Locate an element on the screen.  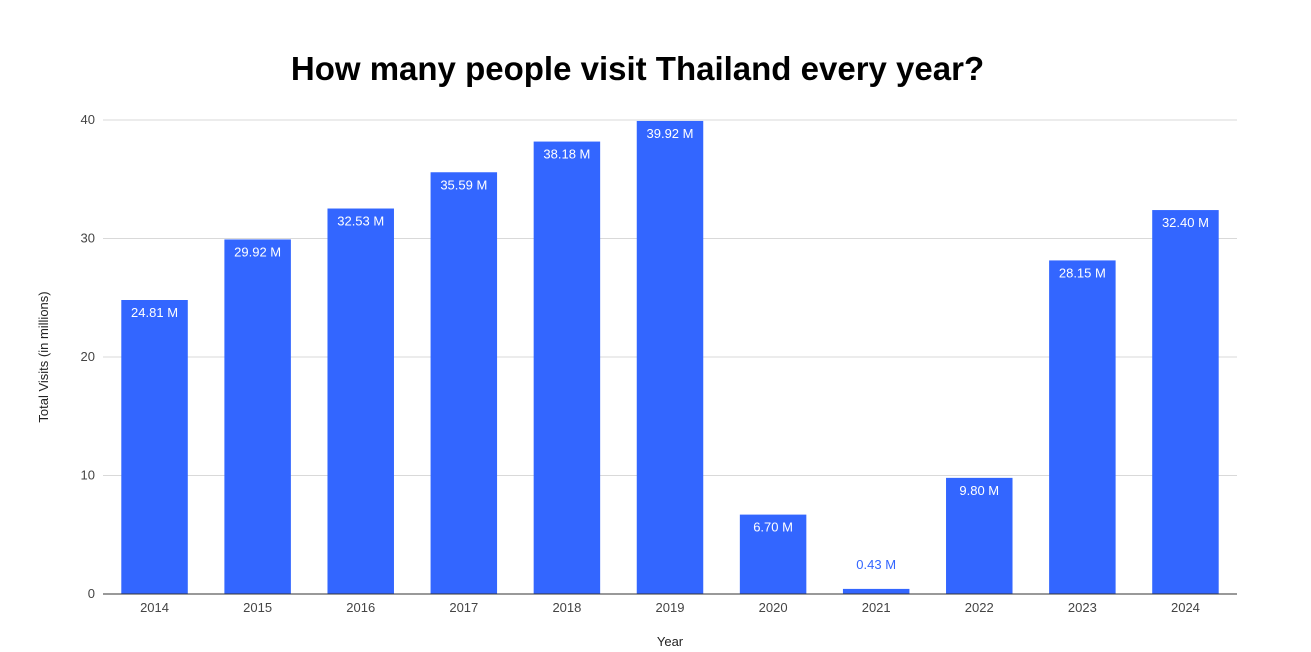
y-tick-label: 30 is located at coordinates (88, 238).